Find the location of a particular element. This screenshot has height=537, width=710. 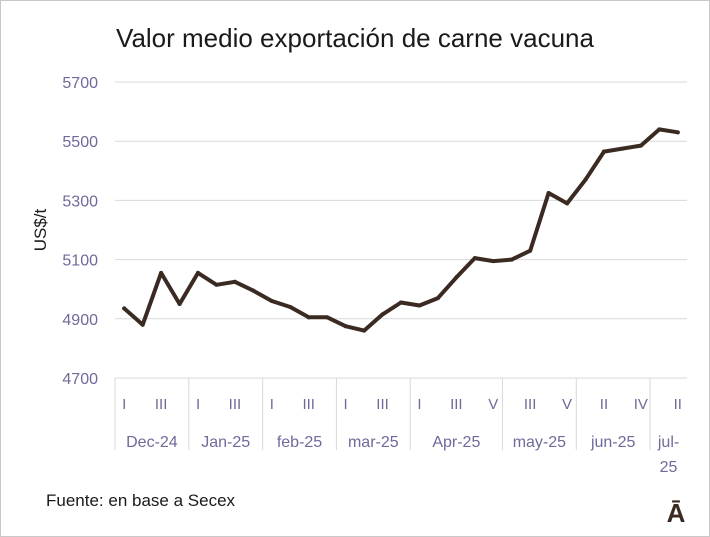

y-tick-label: 5500 is located at coordinates (80, 142).